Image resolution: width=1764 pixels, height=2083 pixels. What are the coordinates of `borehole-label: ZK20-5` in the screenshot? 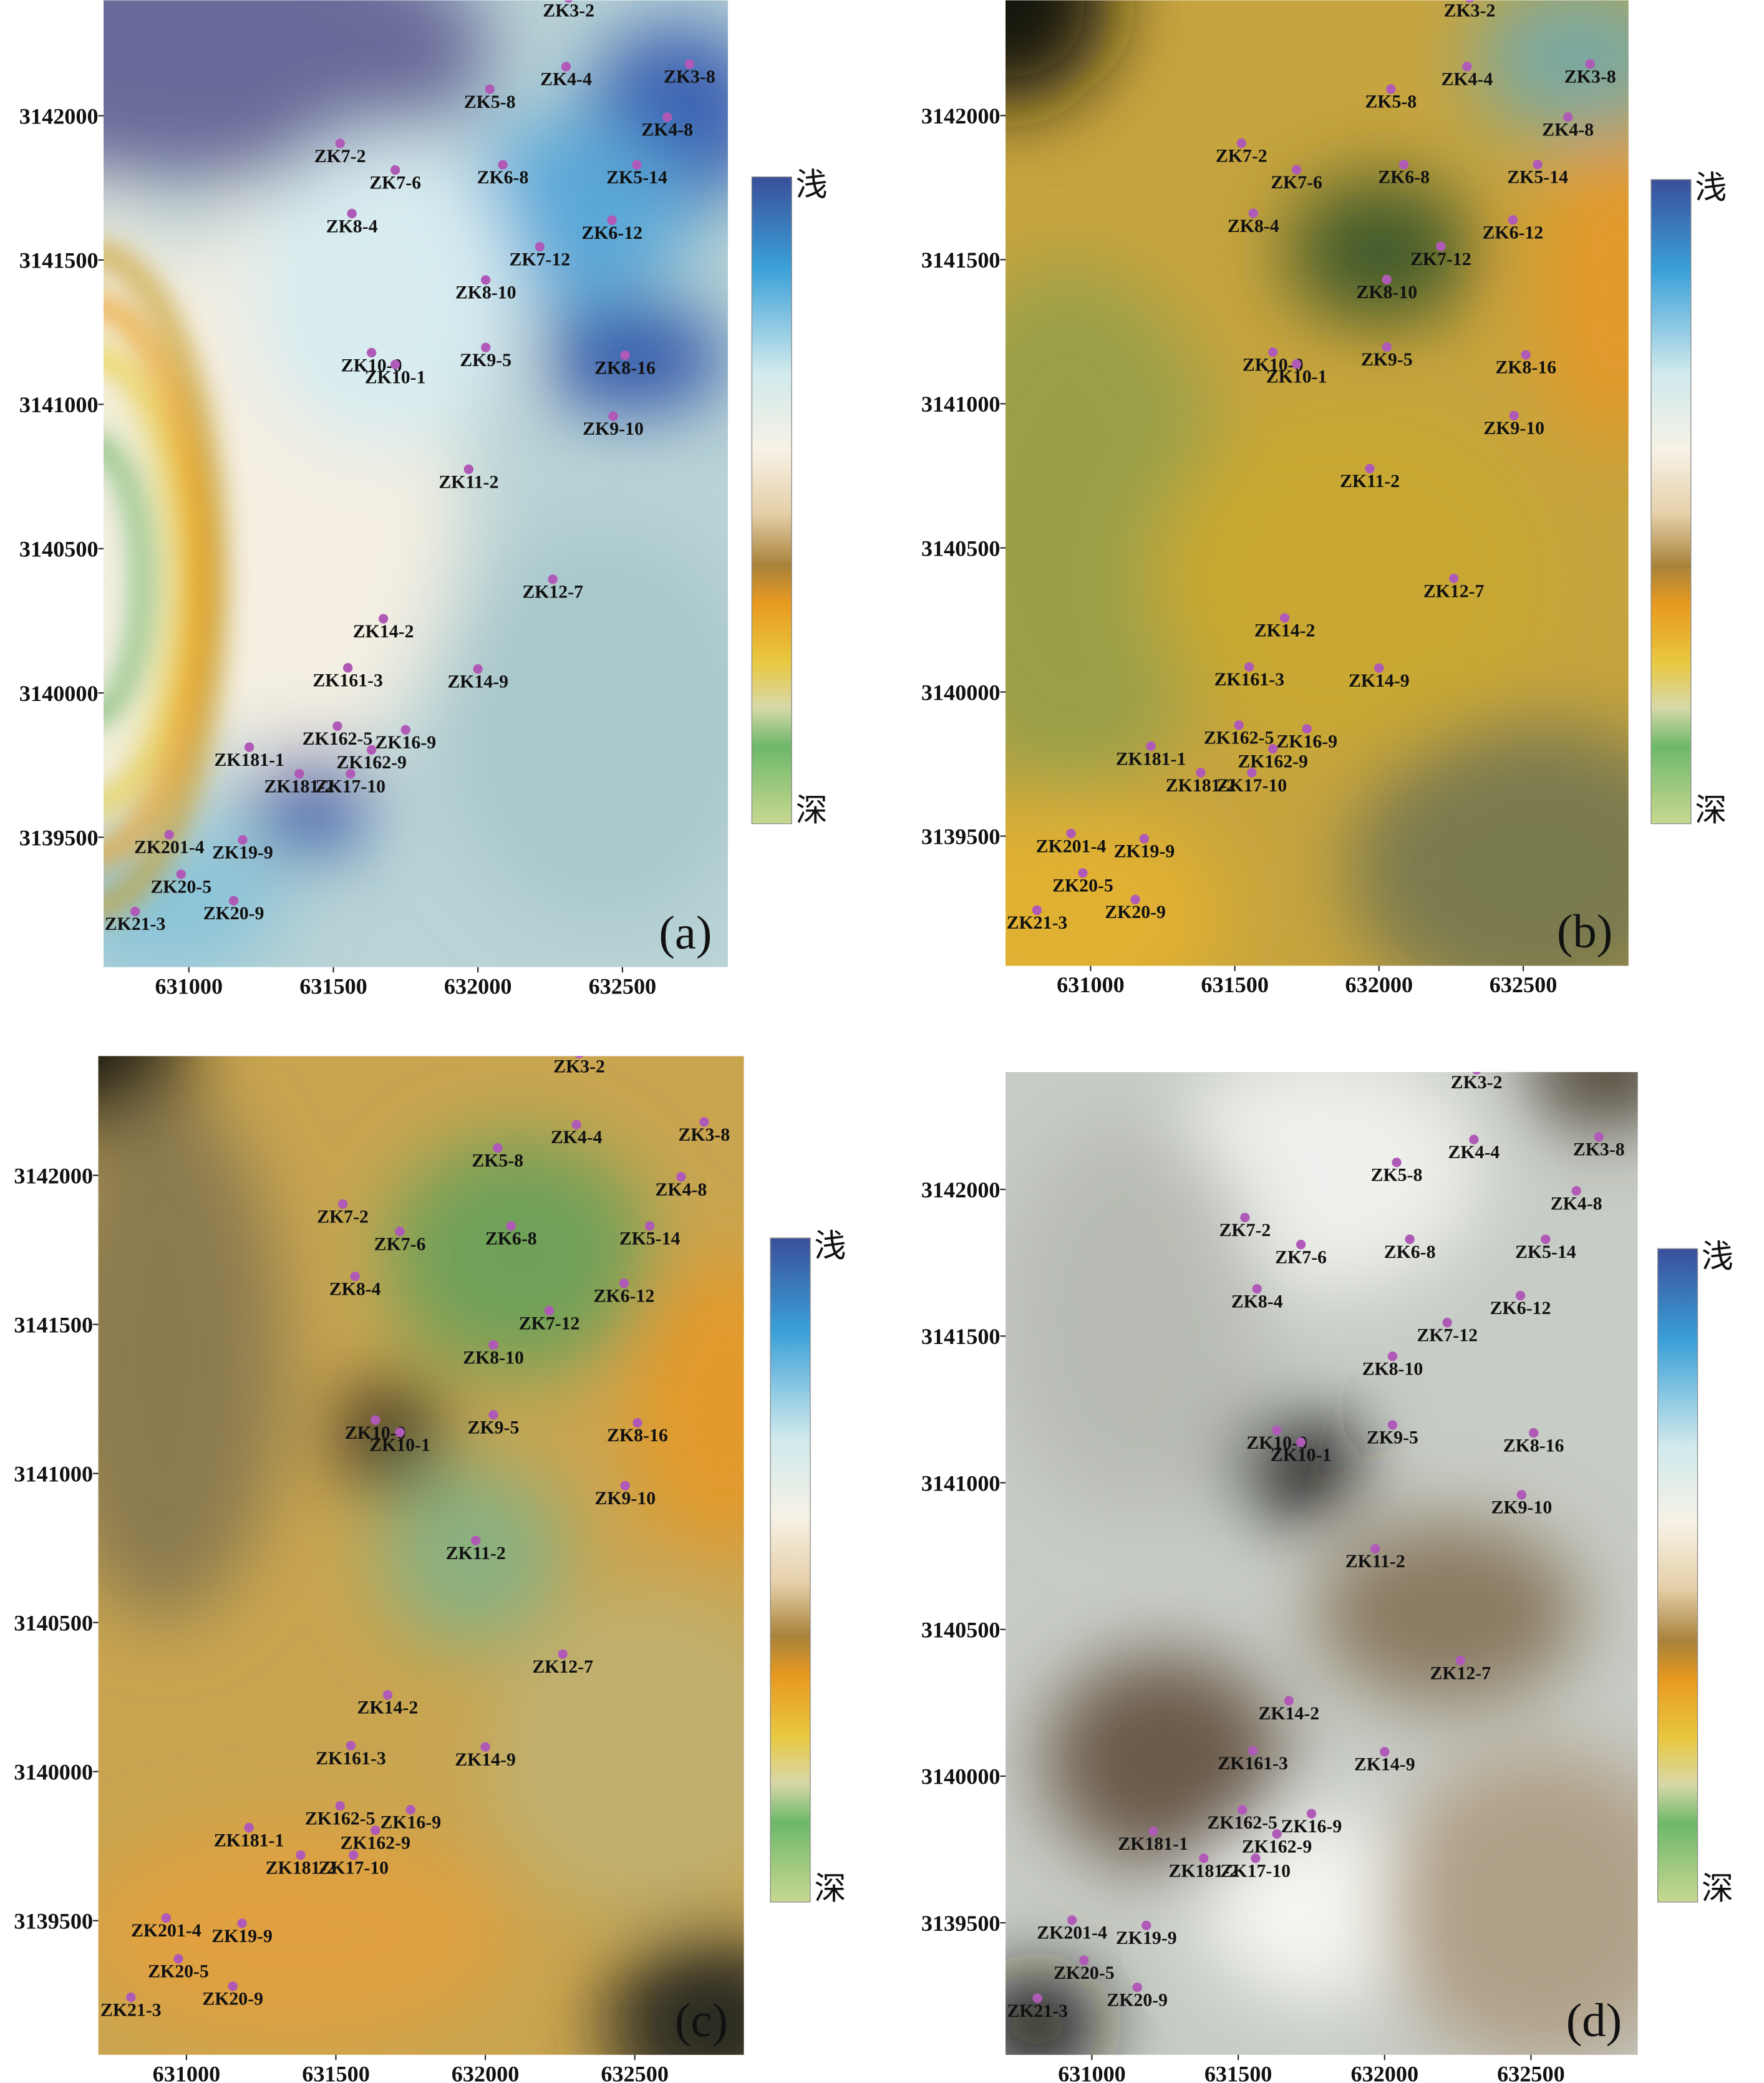 It's located at (178, 1971).